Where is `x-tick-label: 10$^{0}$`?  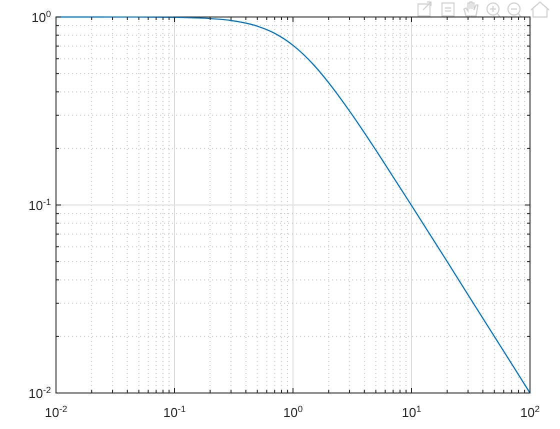 x-tick-label: 10$^{0}$ is located at coordinates (293, 412).